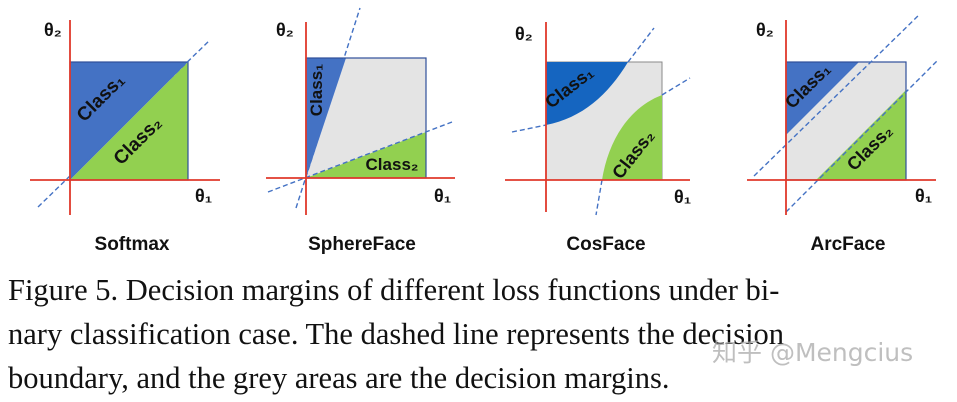  What do you see at coordinates (598, 138) in the screenshot?
I see `panel-cosface: θ₂ θ₁ Class₁ Class₂ CosFace` at bounding box center [598, 138].